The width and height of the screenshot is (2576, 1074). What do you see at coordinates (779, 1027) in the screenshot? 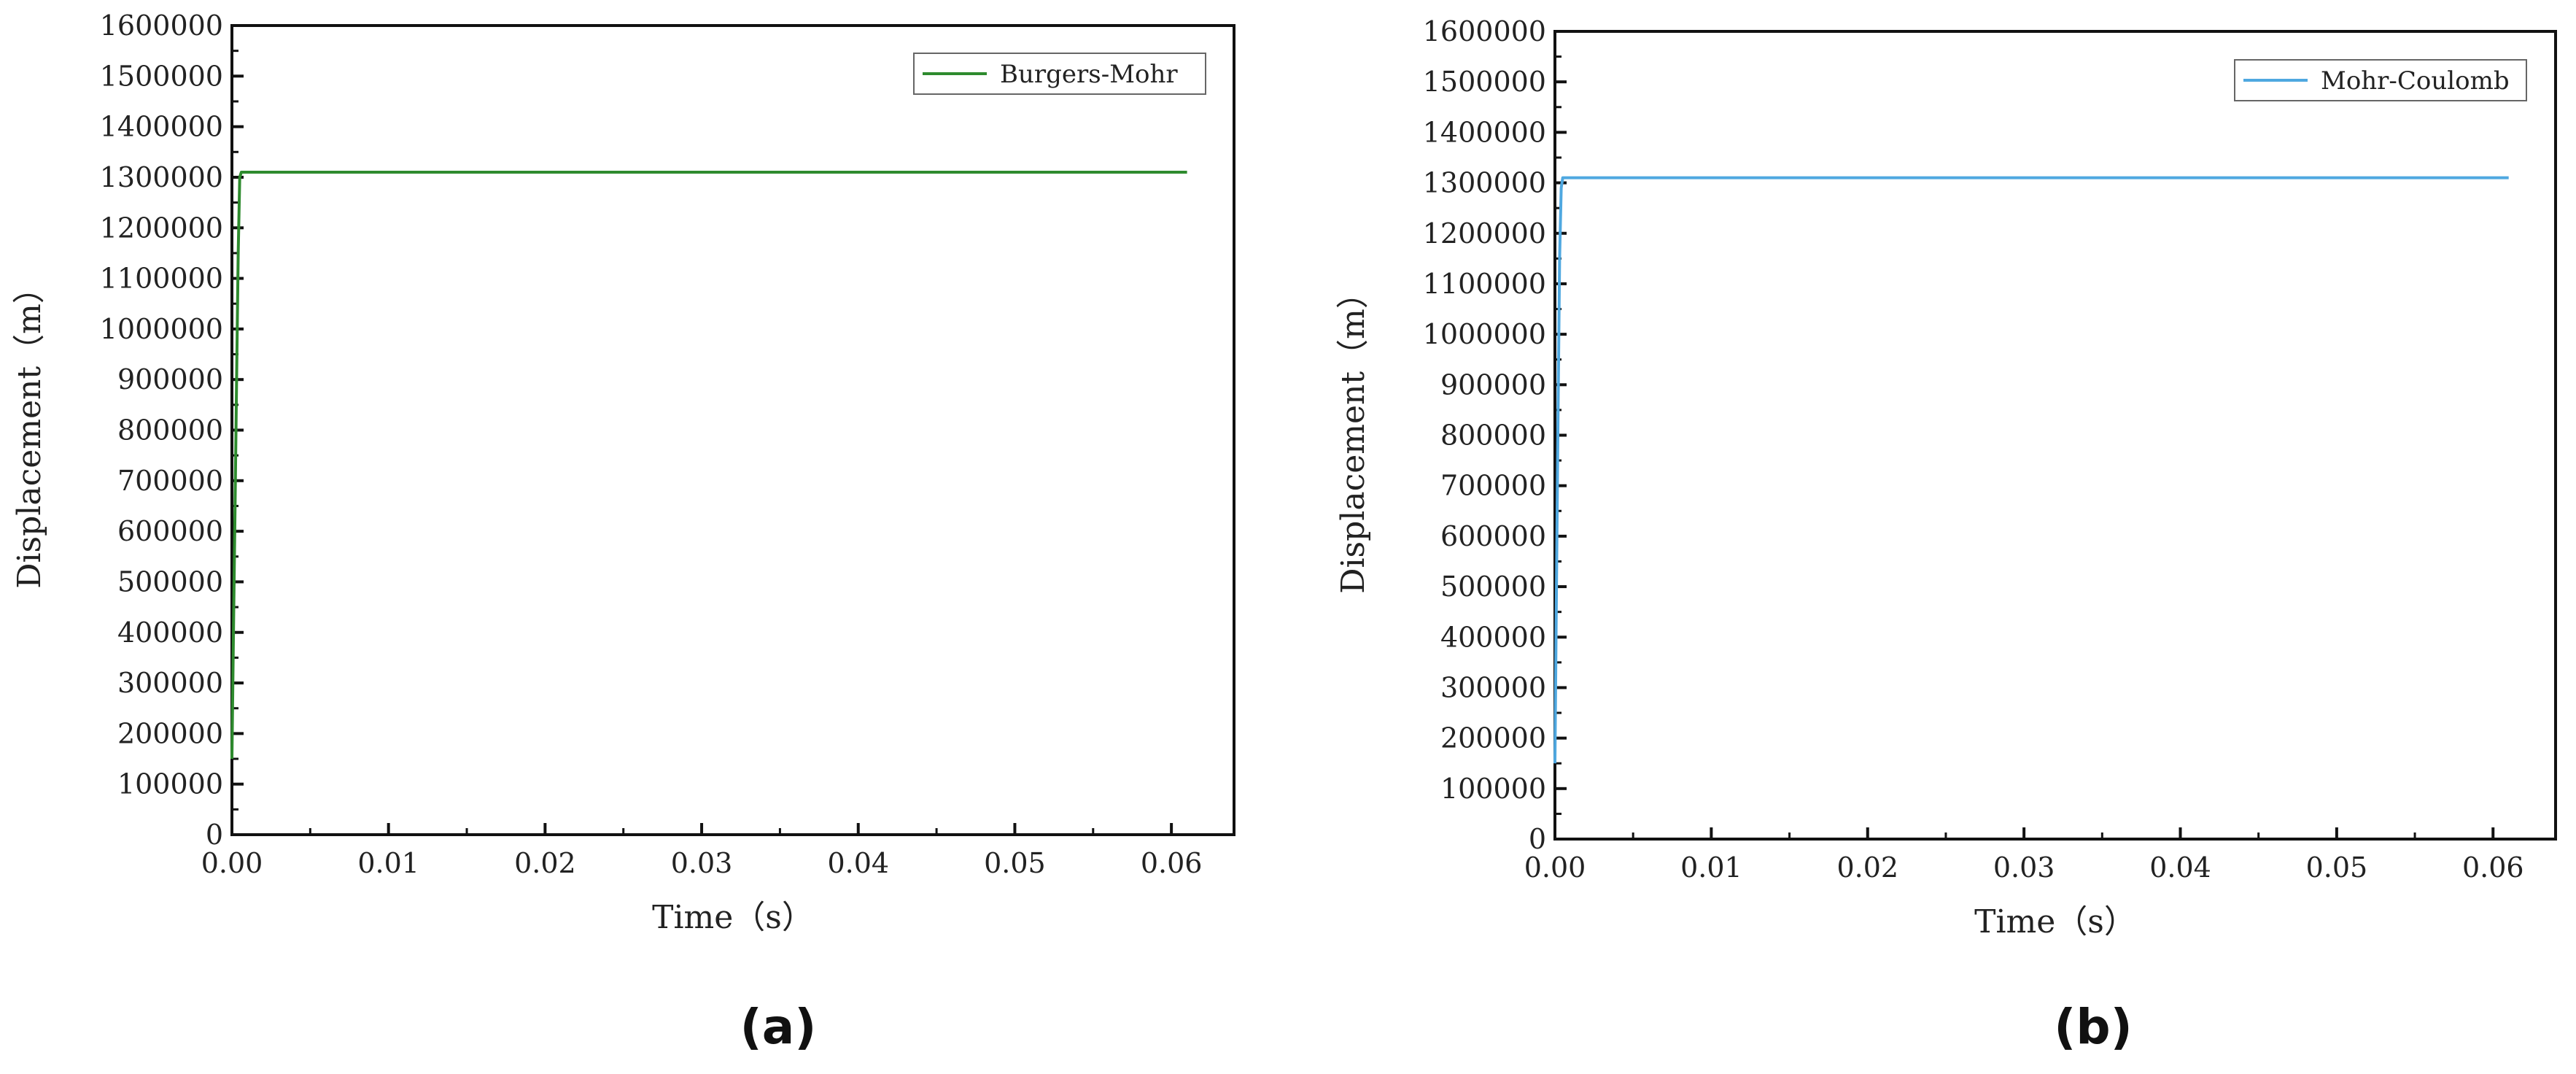
I see `panel-caption: (a)` at bounding box center [779, 1027].